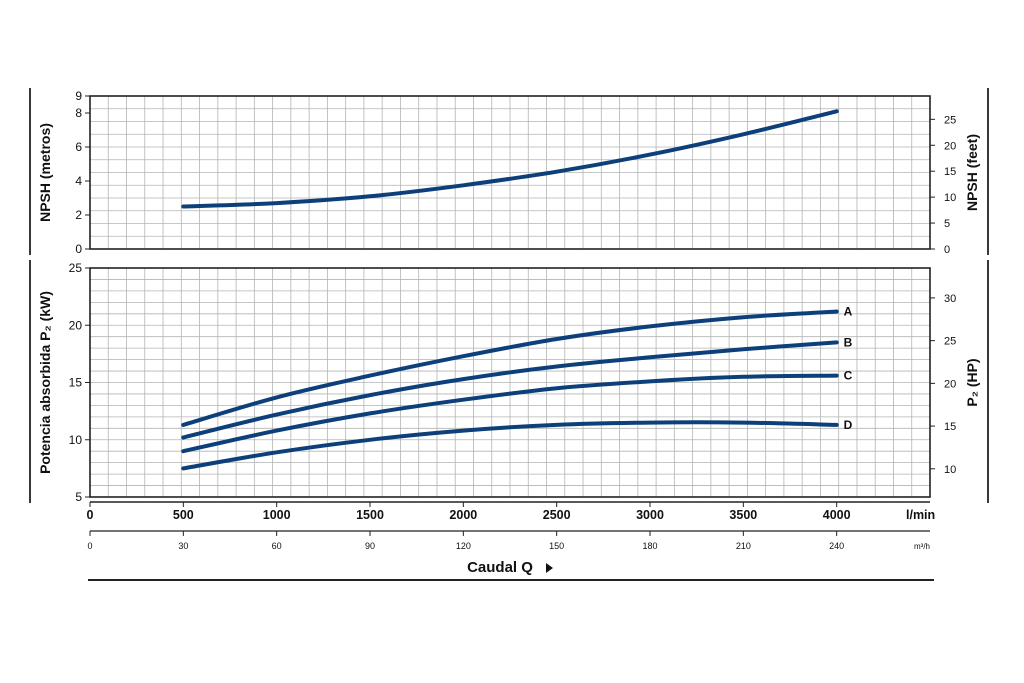 The image size is (1024, 683). Describe the element at coordinates (556, 546) in the screenshot. I see `x-tick-label-m3h: 150` at that location.